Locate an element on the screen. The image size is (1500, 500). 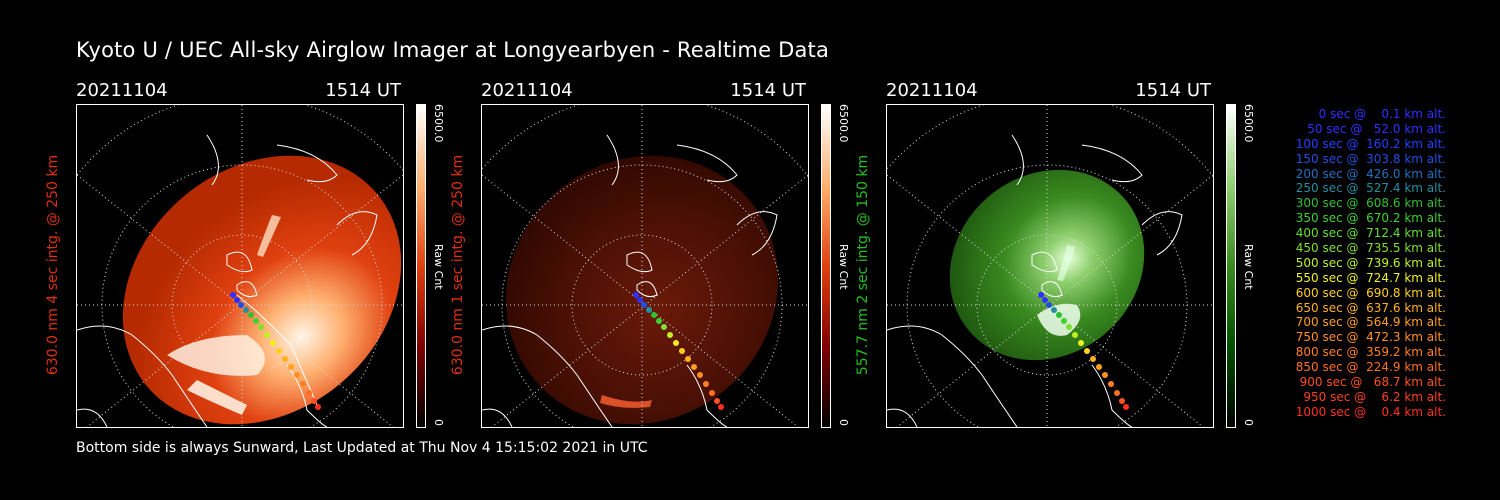
legend-row: 750 sec @ 472.3 km alt. is located at coordinates (1368, 337).